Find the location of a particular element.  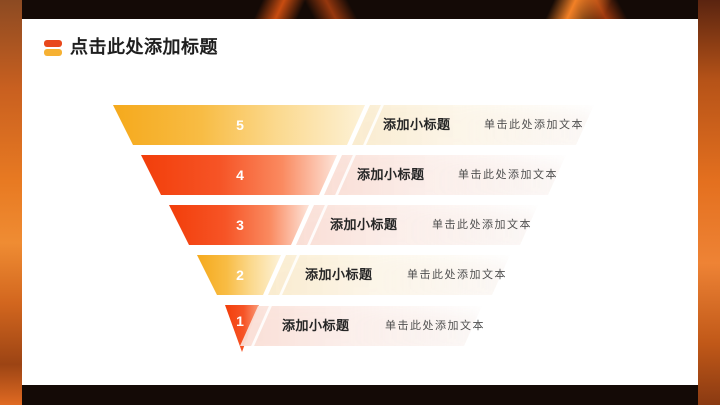

level-number-2: 2 is located at coordinates (240, 275).